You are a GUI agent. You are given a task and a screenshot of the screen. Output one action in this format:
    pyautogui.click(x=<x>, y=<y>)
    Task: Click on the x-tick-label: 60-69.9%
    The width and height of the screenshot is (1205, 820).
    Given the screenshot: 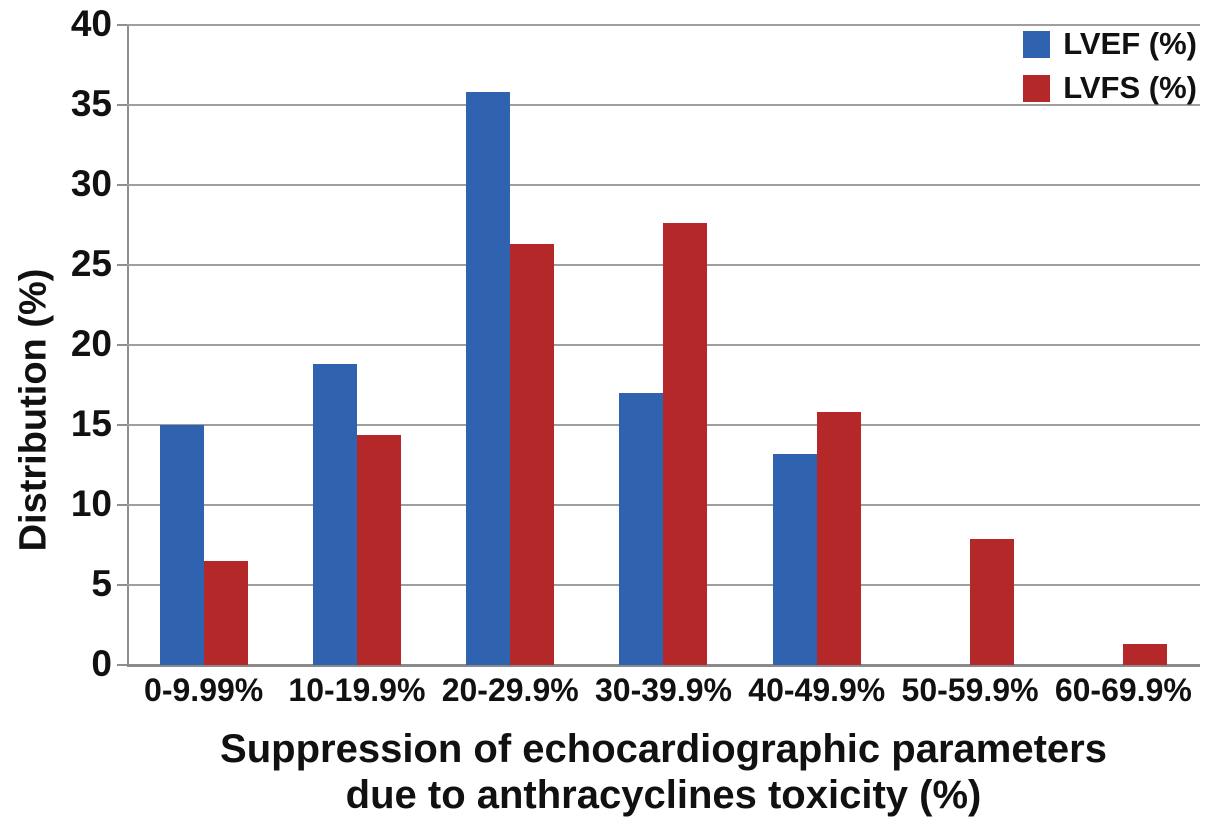 What is the action you would take?
    pyautogui.click(x=1123, y=690)
    